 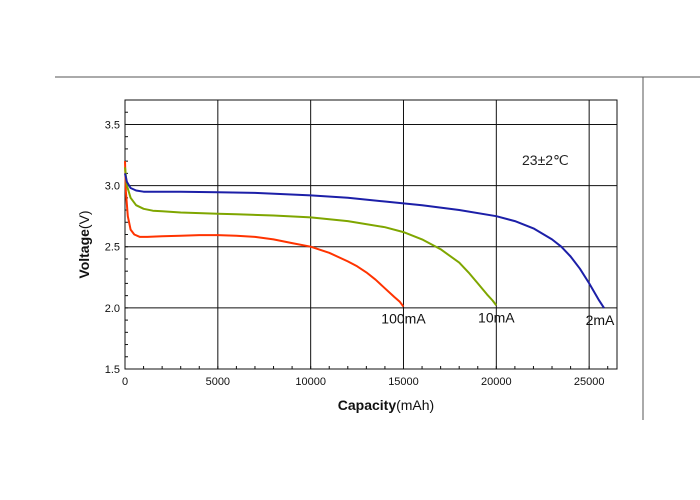 I want to click on series-label-100mA: 100mA, so click(x=403, y=319).